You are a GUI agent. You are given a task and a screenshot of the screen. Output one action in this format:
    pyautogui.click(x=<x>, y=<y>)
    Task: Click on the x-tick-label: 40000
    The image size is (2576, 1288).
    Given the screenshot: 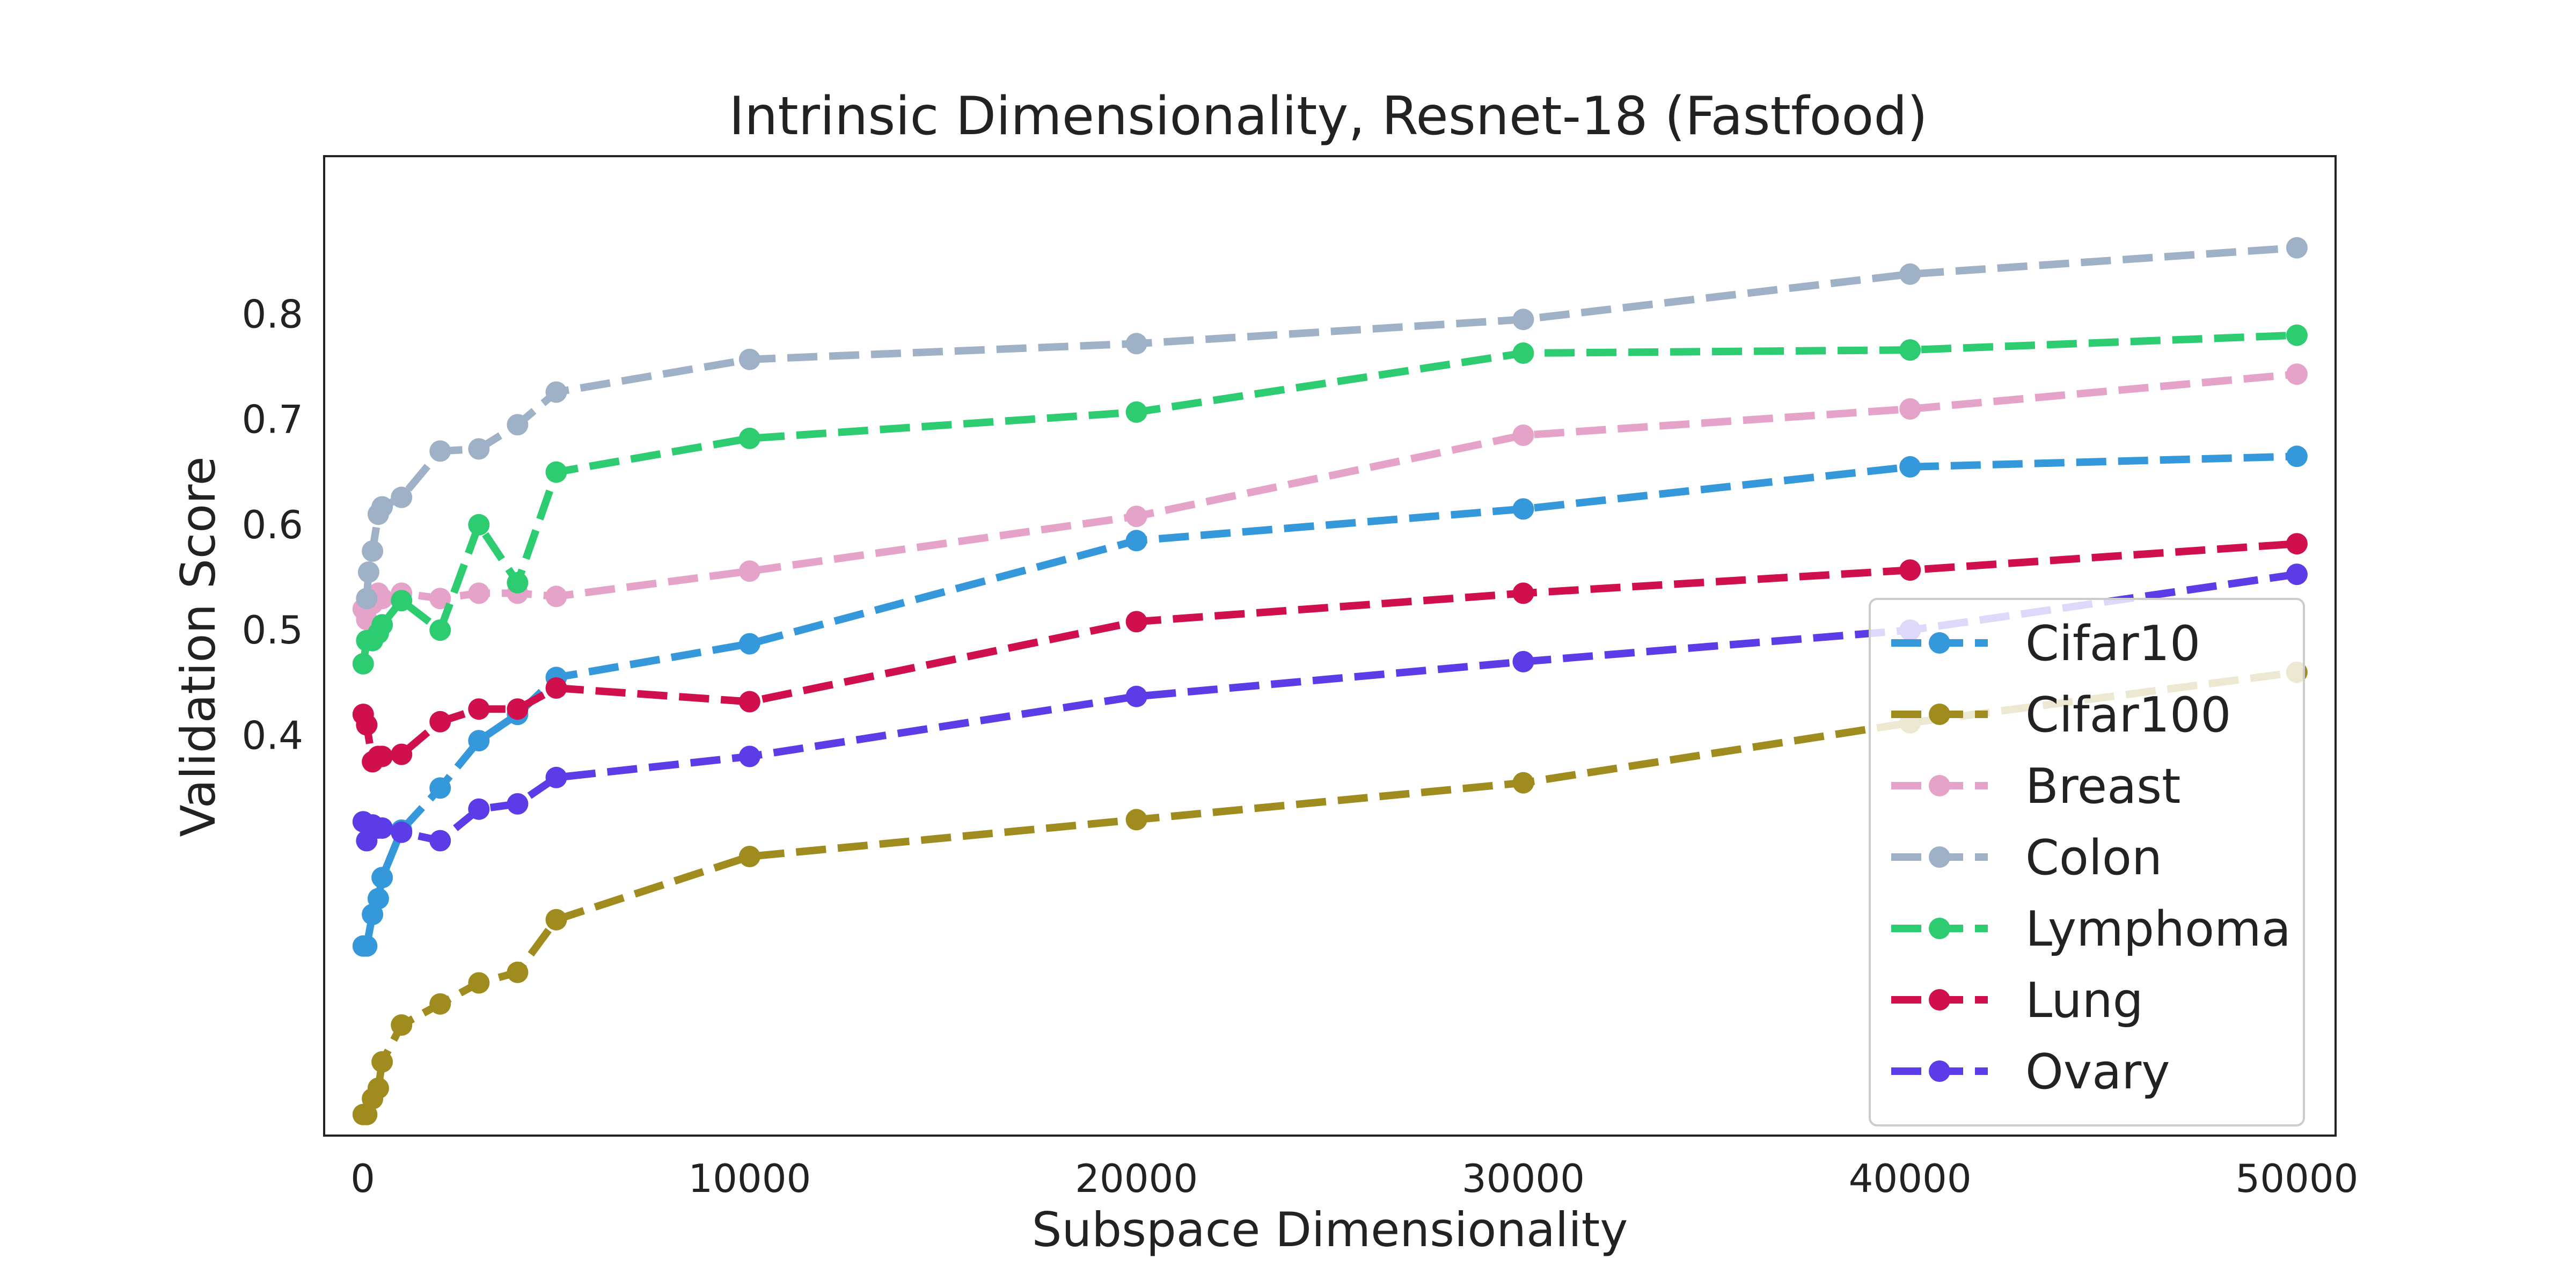 What is the action you would take?
    pyautogui.click(x=1910, y=1178)
    